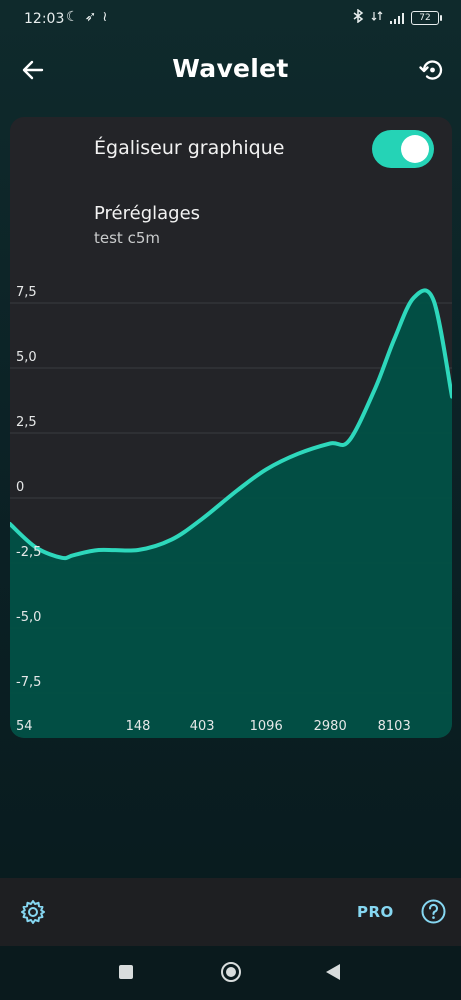 The height and width of the screenshot is (1000, 461). Describe the element at coordinates (377, 18) in the screenshot. I see `network-icon` at that location.